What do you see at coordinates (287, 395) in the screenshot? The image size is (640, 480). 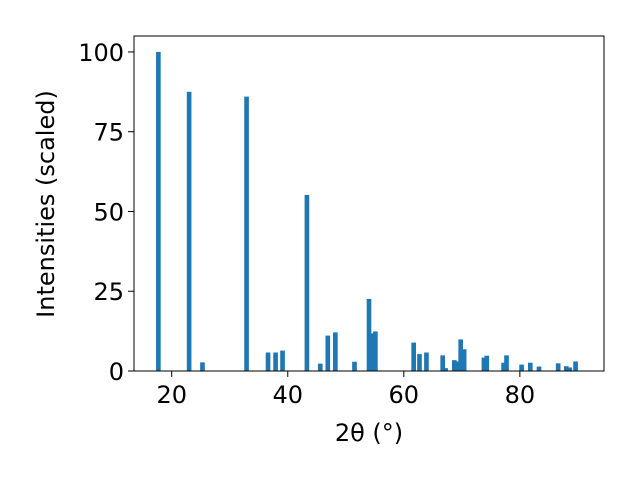 I see `x-tick-label-1: 40` at bounding box center [287, 395].